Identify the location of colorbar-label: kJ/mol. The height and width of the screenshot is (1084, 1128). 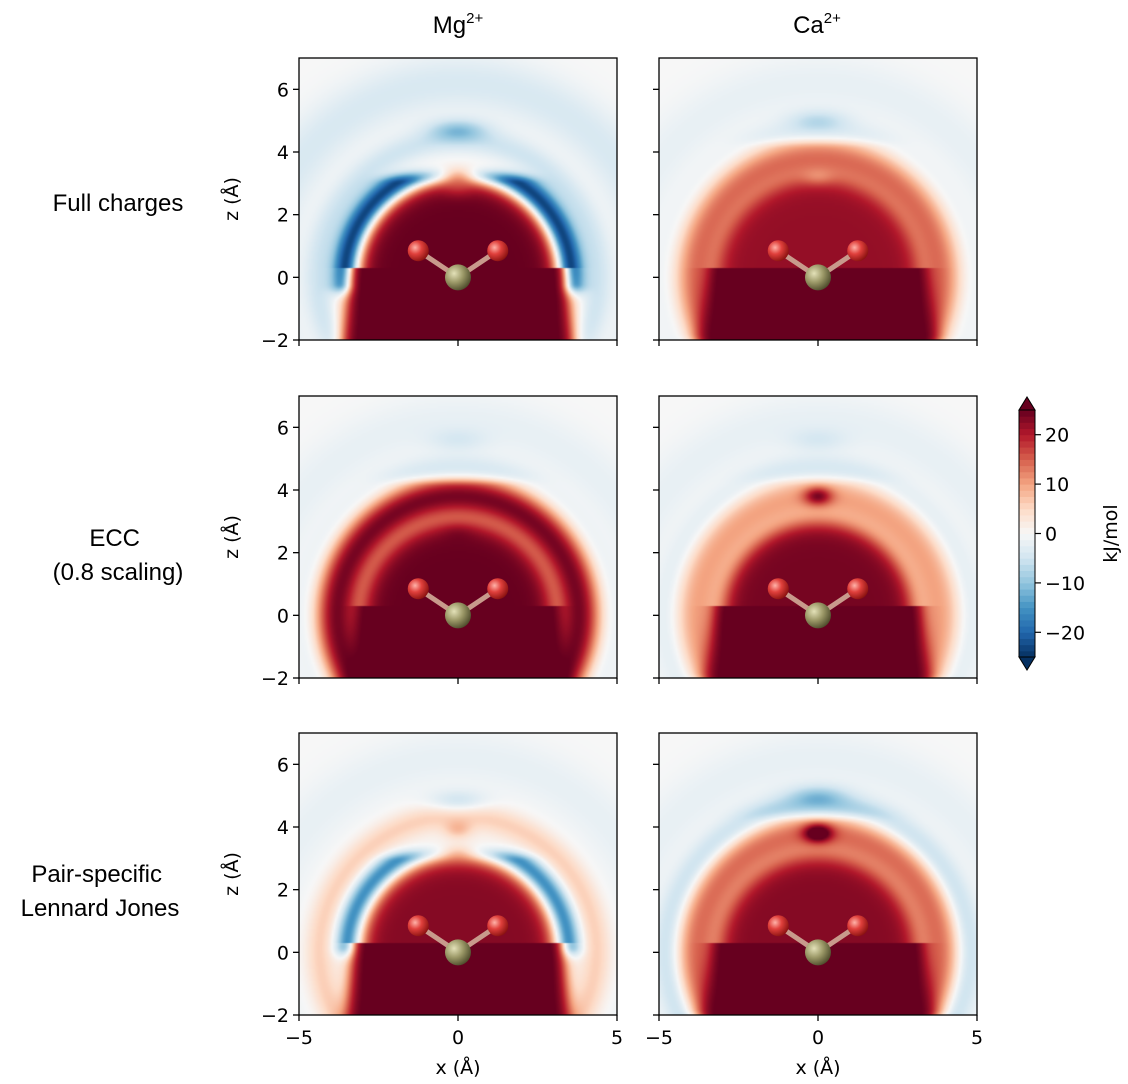
(1111, 533).